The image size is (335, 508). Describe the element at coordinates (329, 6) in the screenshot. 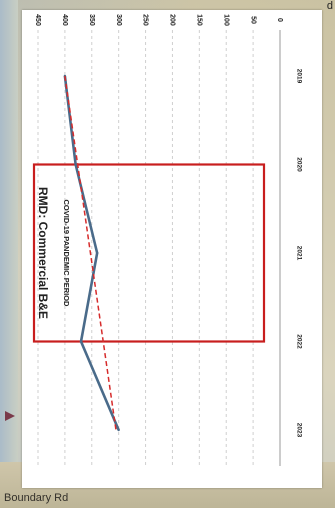

I see `map-corner-label: d` at that location.